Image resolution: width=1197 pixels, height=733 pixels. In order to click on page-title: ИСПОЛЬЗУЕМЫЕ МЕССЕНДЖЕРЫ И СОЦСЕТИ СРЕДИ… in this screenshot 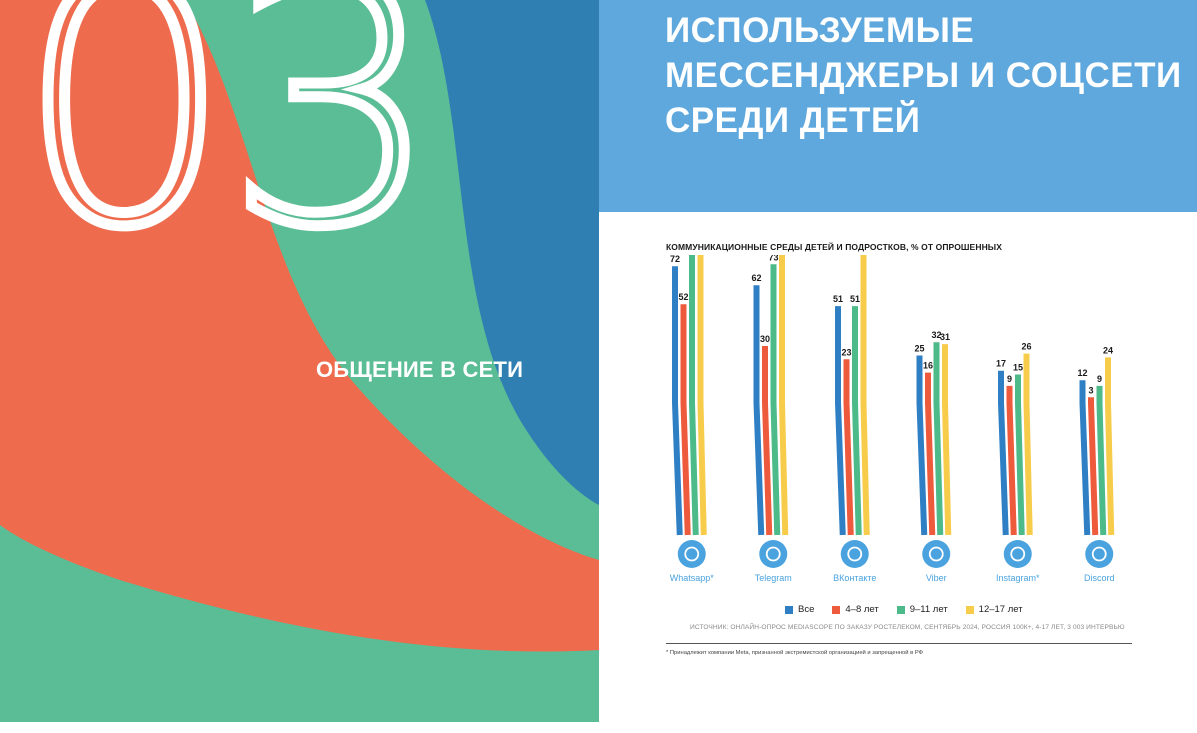, I will do `click(923, 75)`.